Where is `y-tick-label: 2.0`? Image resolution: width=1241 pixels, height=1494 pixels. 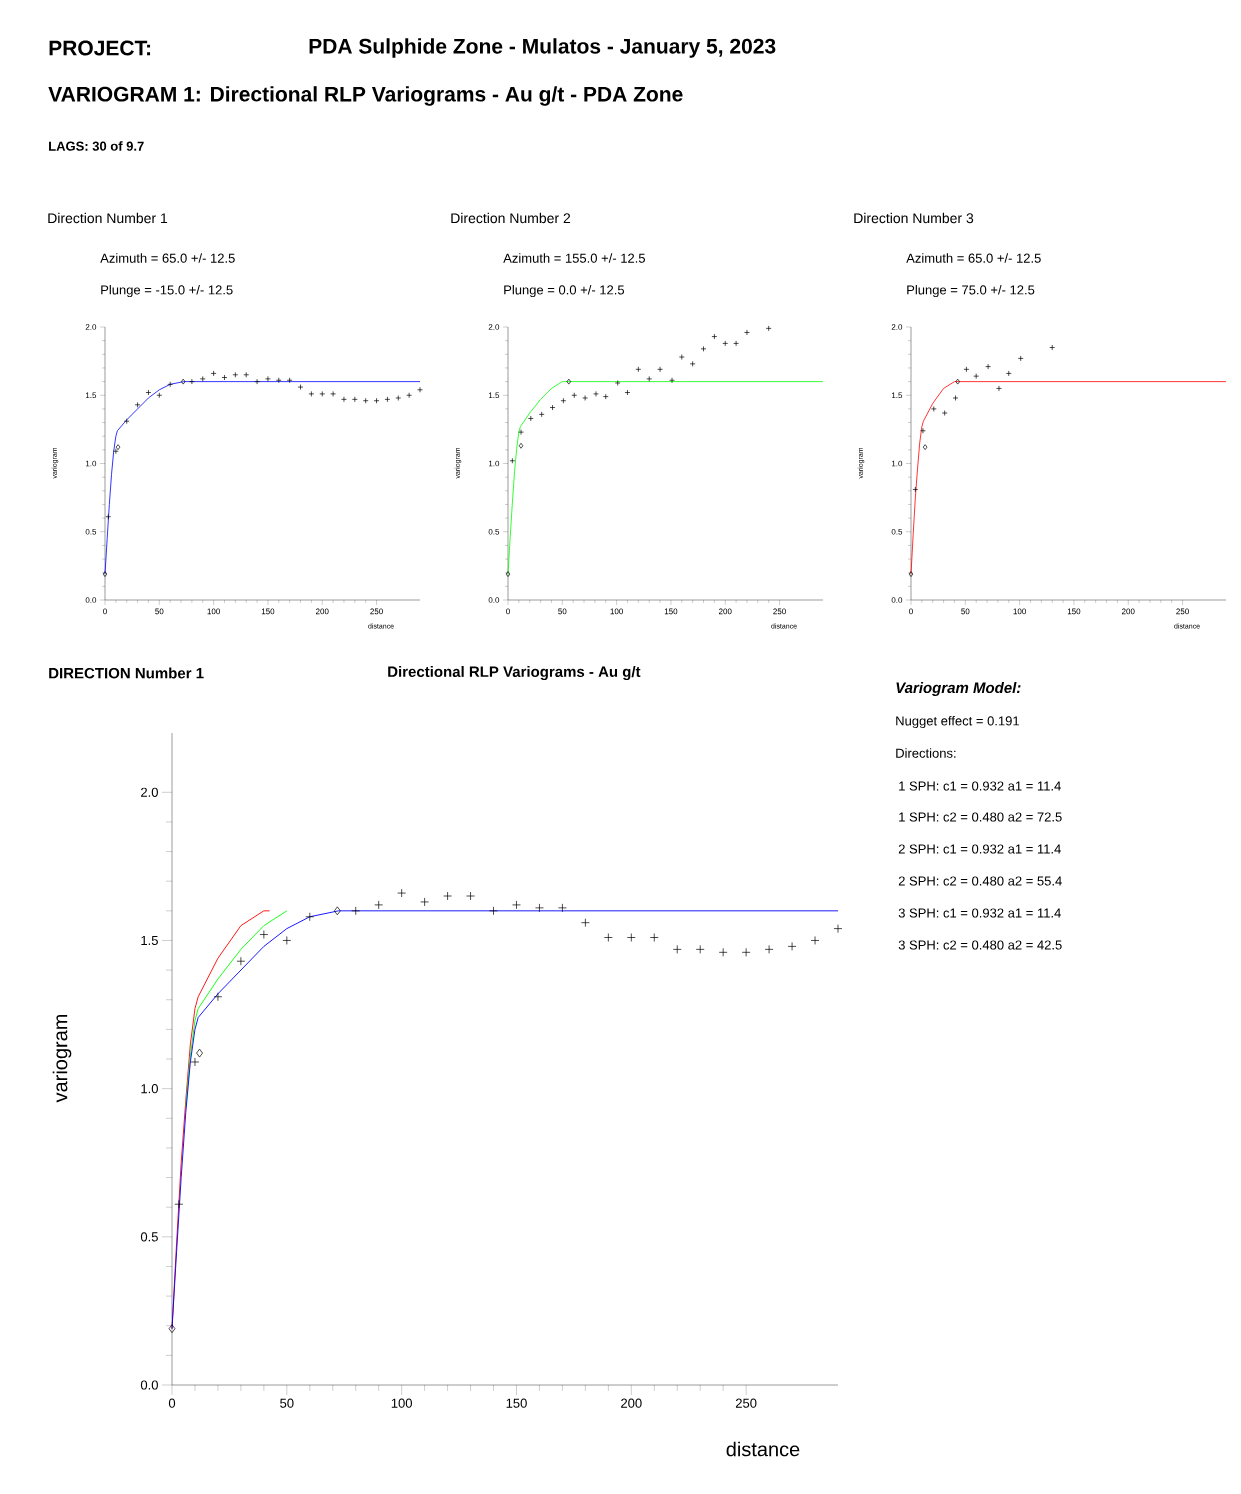 y-tick-label: 2.0 is located at coordinates (897, 327).